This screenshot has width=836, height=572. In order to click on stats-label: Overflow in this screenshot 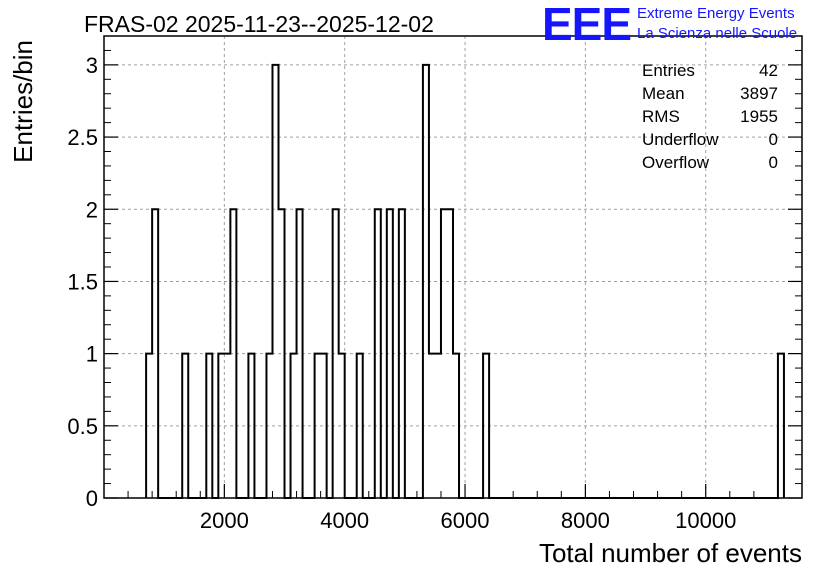, I will do `click(676, 162)`.